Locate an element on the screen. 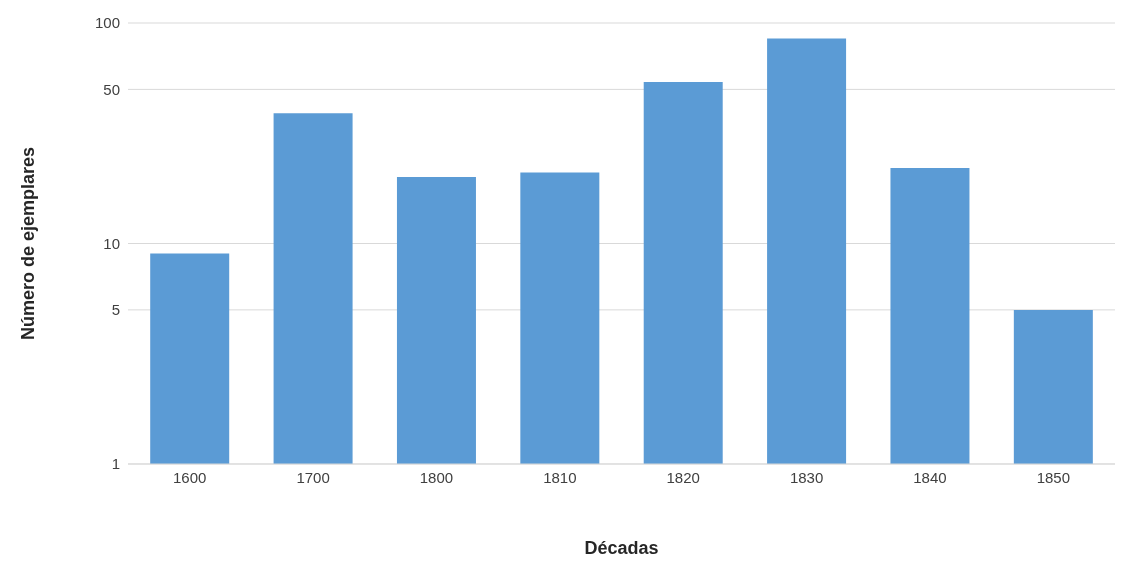 The height and width of the screenshot is (572, 1128). x-tick-label: 1700 is located at coordinates (313, 477).